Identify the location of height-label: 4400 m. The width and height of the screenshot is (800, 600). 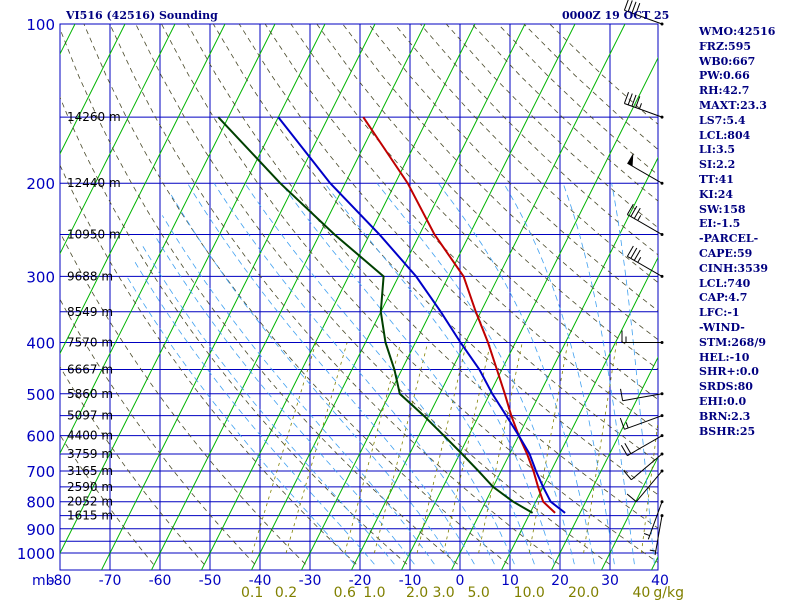
(90, 436).